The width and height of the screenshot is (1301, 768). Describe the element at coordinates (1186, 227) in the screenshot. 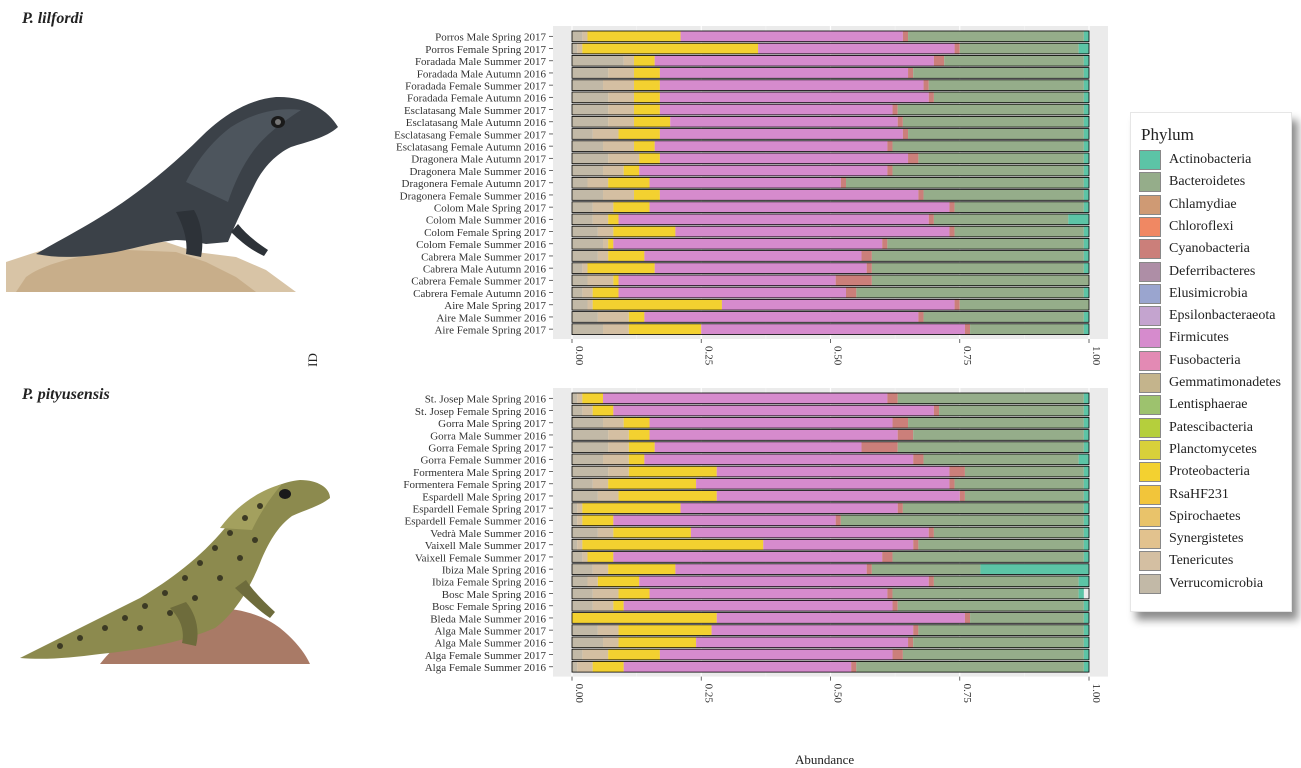

I see `legend-item: Chloroflexi` at that location.